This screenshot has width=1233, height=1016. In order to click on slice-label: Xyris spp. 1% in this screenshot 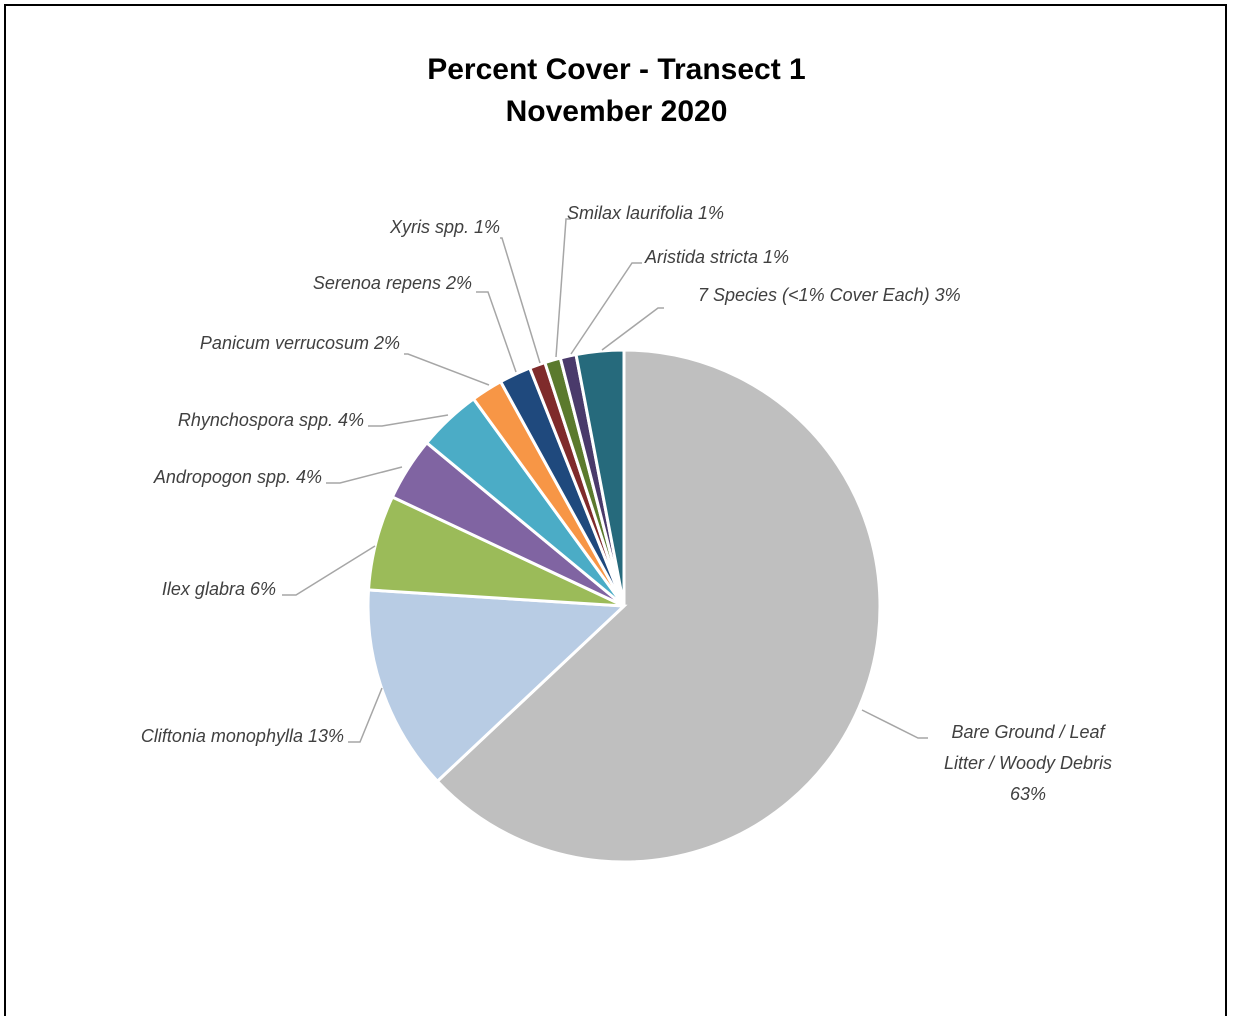, I will do `click(444, 227)`.